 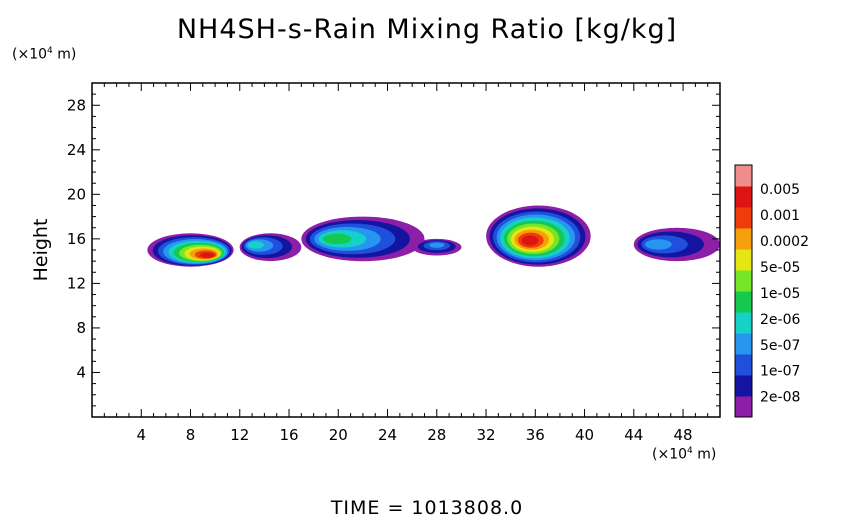 I want to click on x-tick-label: 8, so click(x=191, y=435).